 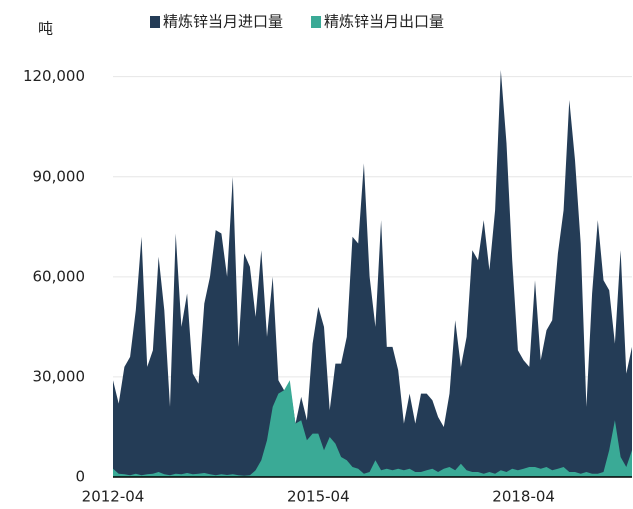 What do you see at coordinates (318, 497) in the screenshot?
I see `x-tick-label: 2015-04` at bounding box center [318, 497].